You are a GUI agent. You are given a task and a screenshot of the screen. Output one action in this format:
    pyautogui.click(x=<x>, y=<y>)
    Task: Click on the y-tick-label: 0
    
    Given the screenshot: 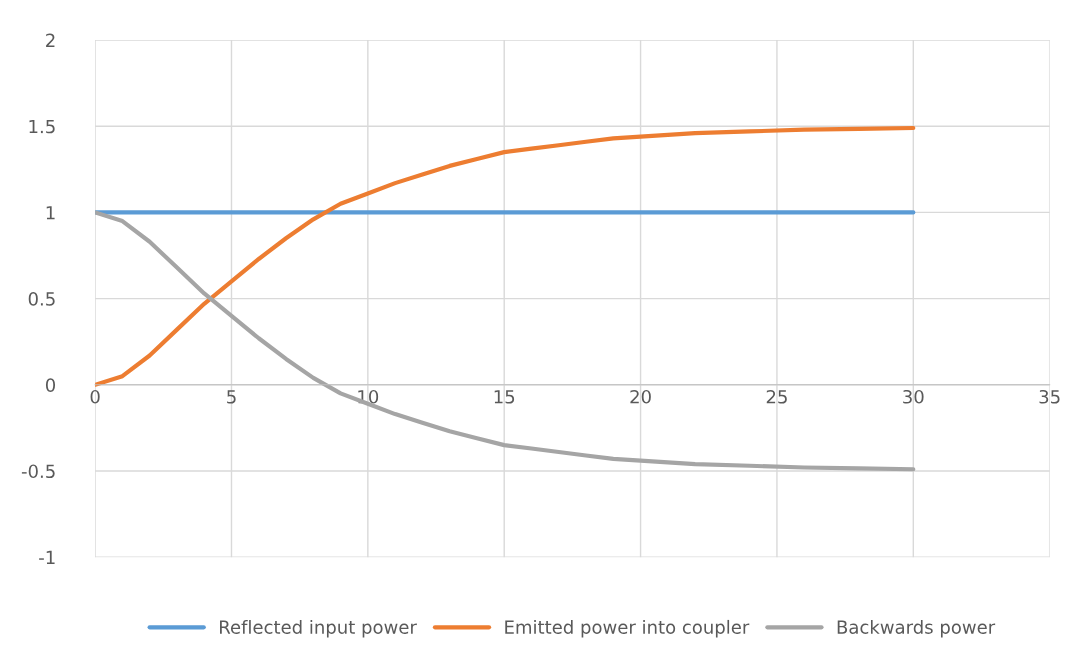 What is the action you would take?
    pyautogui.click(x=50, y=385)
    